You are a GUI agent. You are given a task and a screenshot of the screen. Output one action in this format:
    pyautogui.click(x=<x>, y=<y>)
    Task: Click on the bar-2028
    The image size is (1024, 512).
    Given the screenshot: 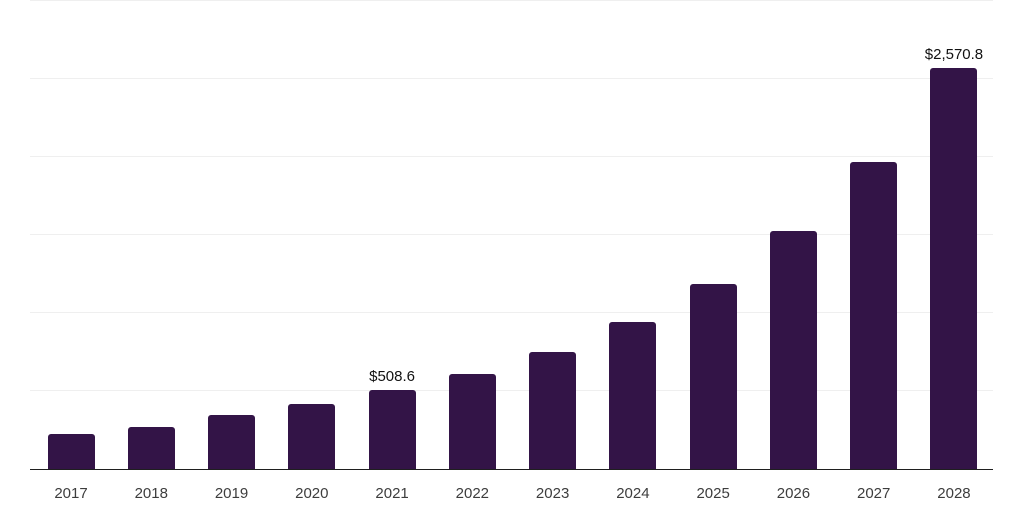 What is the action you would take?
    pyautogui.click(x=954, y=268)
    